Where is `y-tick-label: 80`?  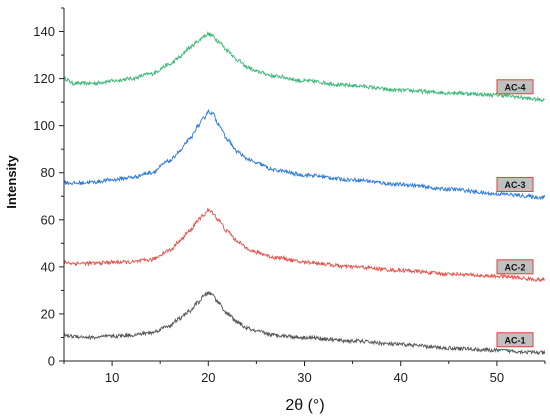 y-tick-label: 80 is located at coordinates (48, 172).